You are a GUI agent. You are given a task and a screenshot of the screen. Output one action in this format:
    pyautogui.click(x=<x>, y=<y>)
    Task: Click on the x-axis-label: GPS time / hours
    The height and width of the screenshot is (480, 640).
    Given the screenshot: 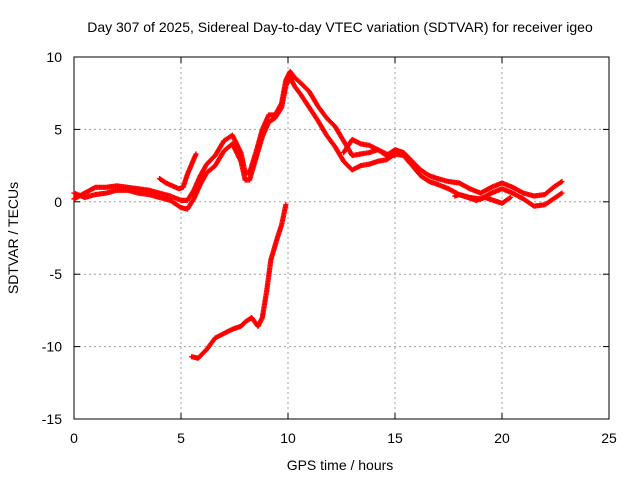 What is the action you would take?
    pyautogui.click(x=340, y=465)
    